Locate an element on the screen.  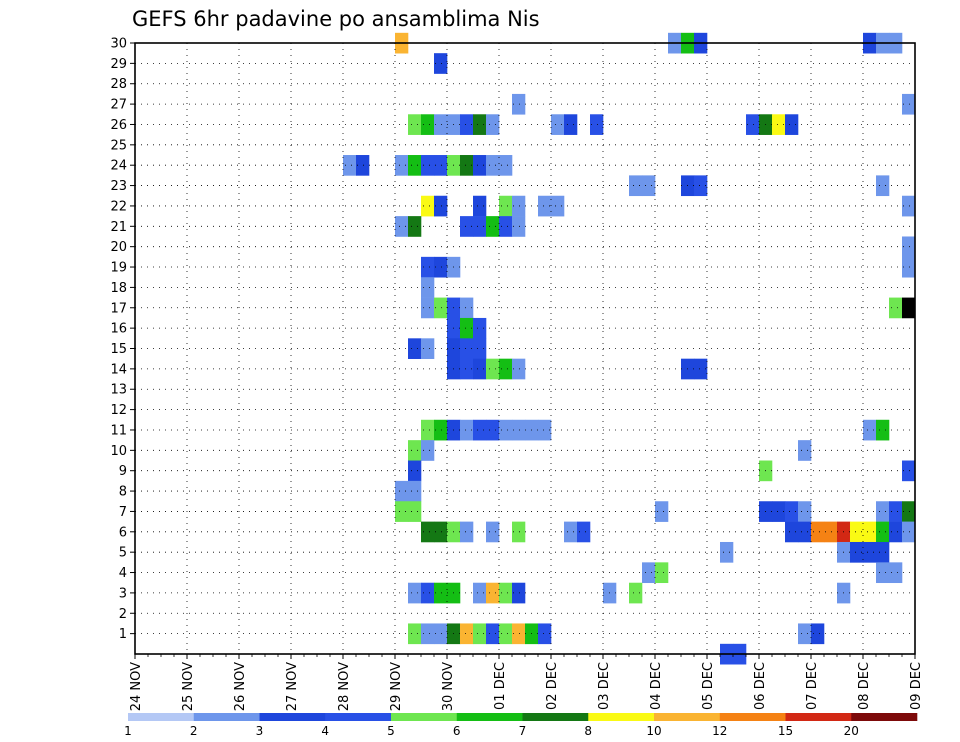
y-tick-label: 14 is located at coordinates (118, 369).